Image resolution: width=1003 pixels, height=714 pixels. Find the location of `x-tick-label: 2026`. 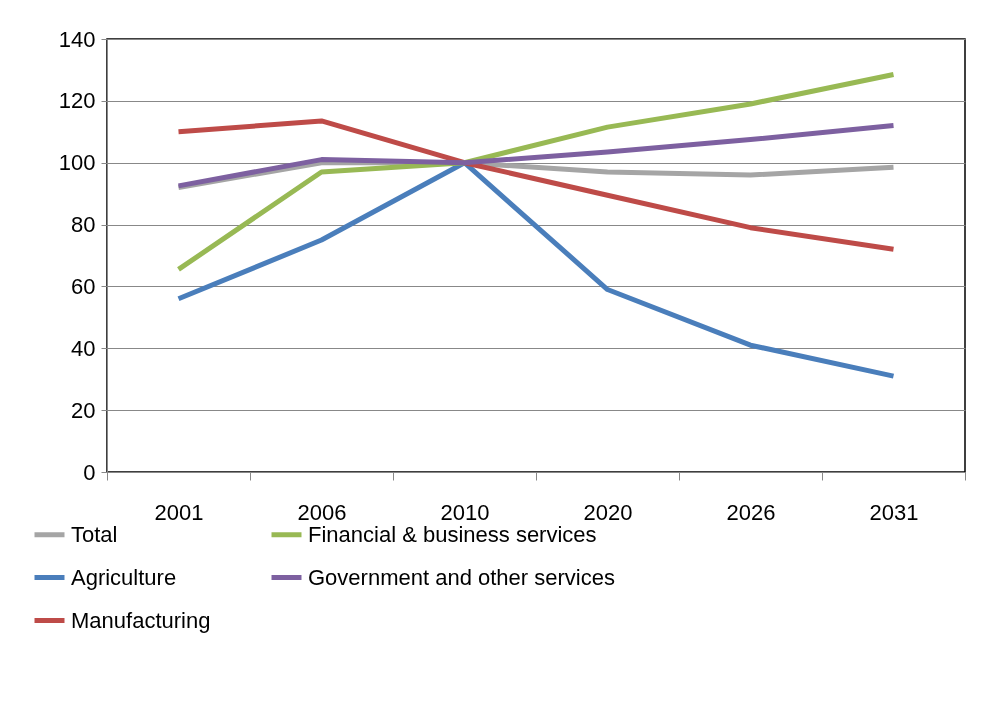

x-tick-label: 2026 is located at coordinates (751, 512).